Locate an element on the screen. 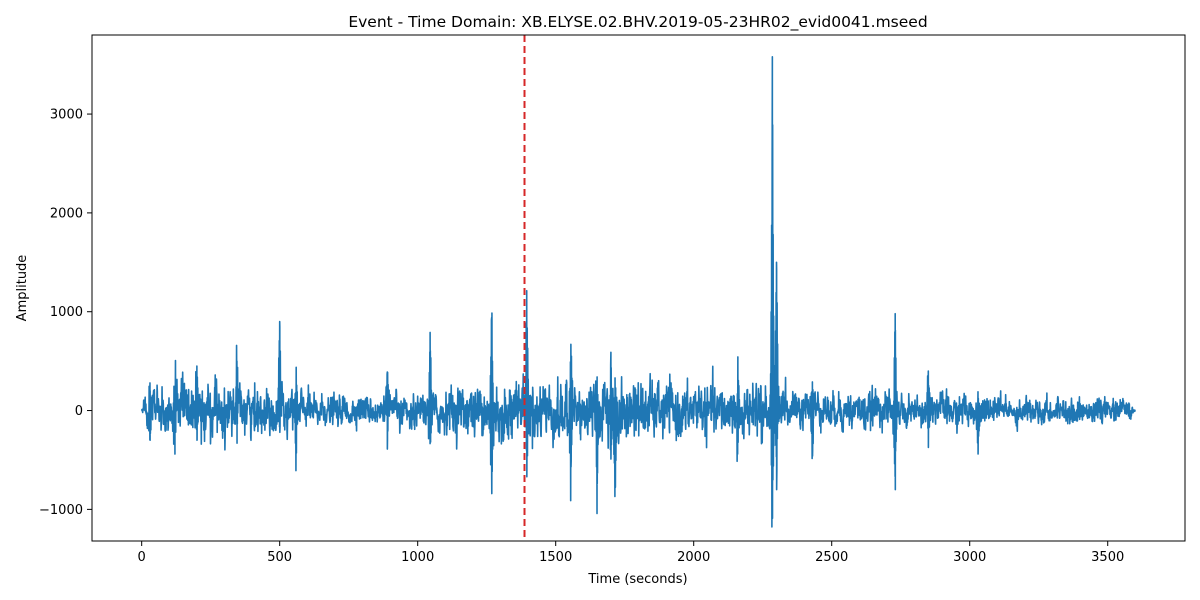 This screenshot has height=600, width=1200. x-tick-label: 0 is located at coordinates (142, 557).